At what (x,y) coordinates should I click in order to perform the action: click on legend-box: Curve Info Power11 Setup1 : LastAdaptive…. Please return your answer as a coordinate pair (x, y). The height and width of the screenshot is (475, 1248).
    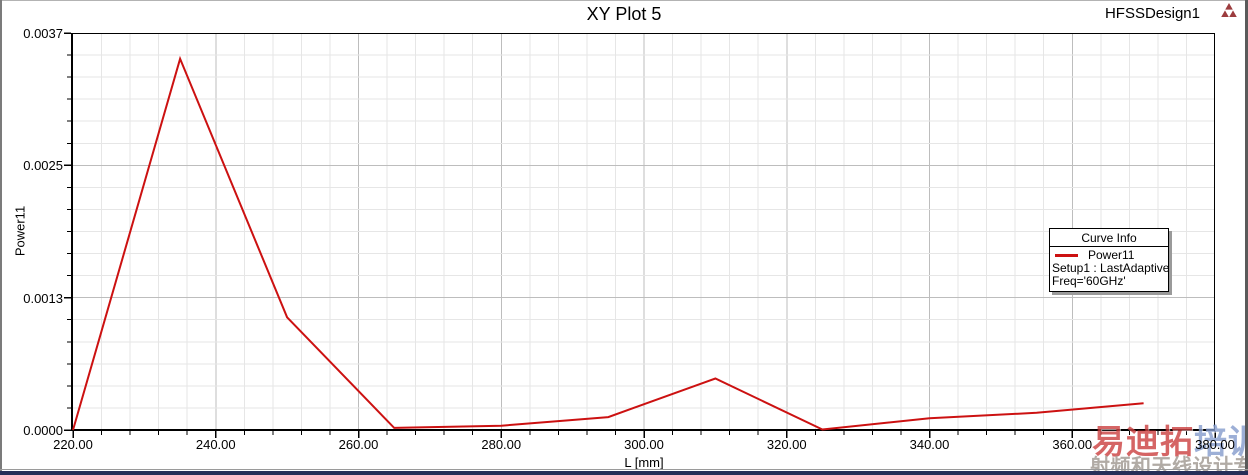
    Looking at the image, I should click on (1109, 260).